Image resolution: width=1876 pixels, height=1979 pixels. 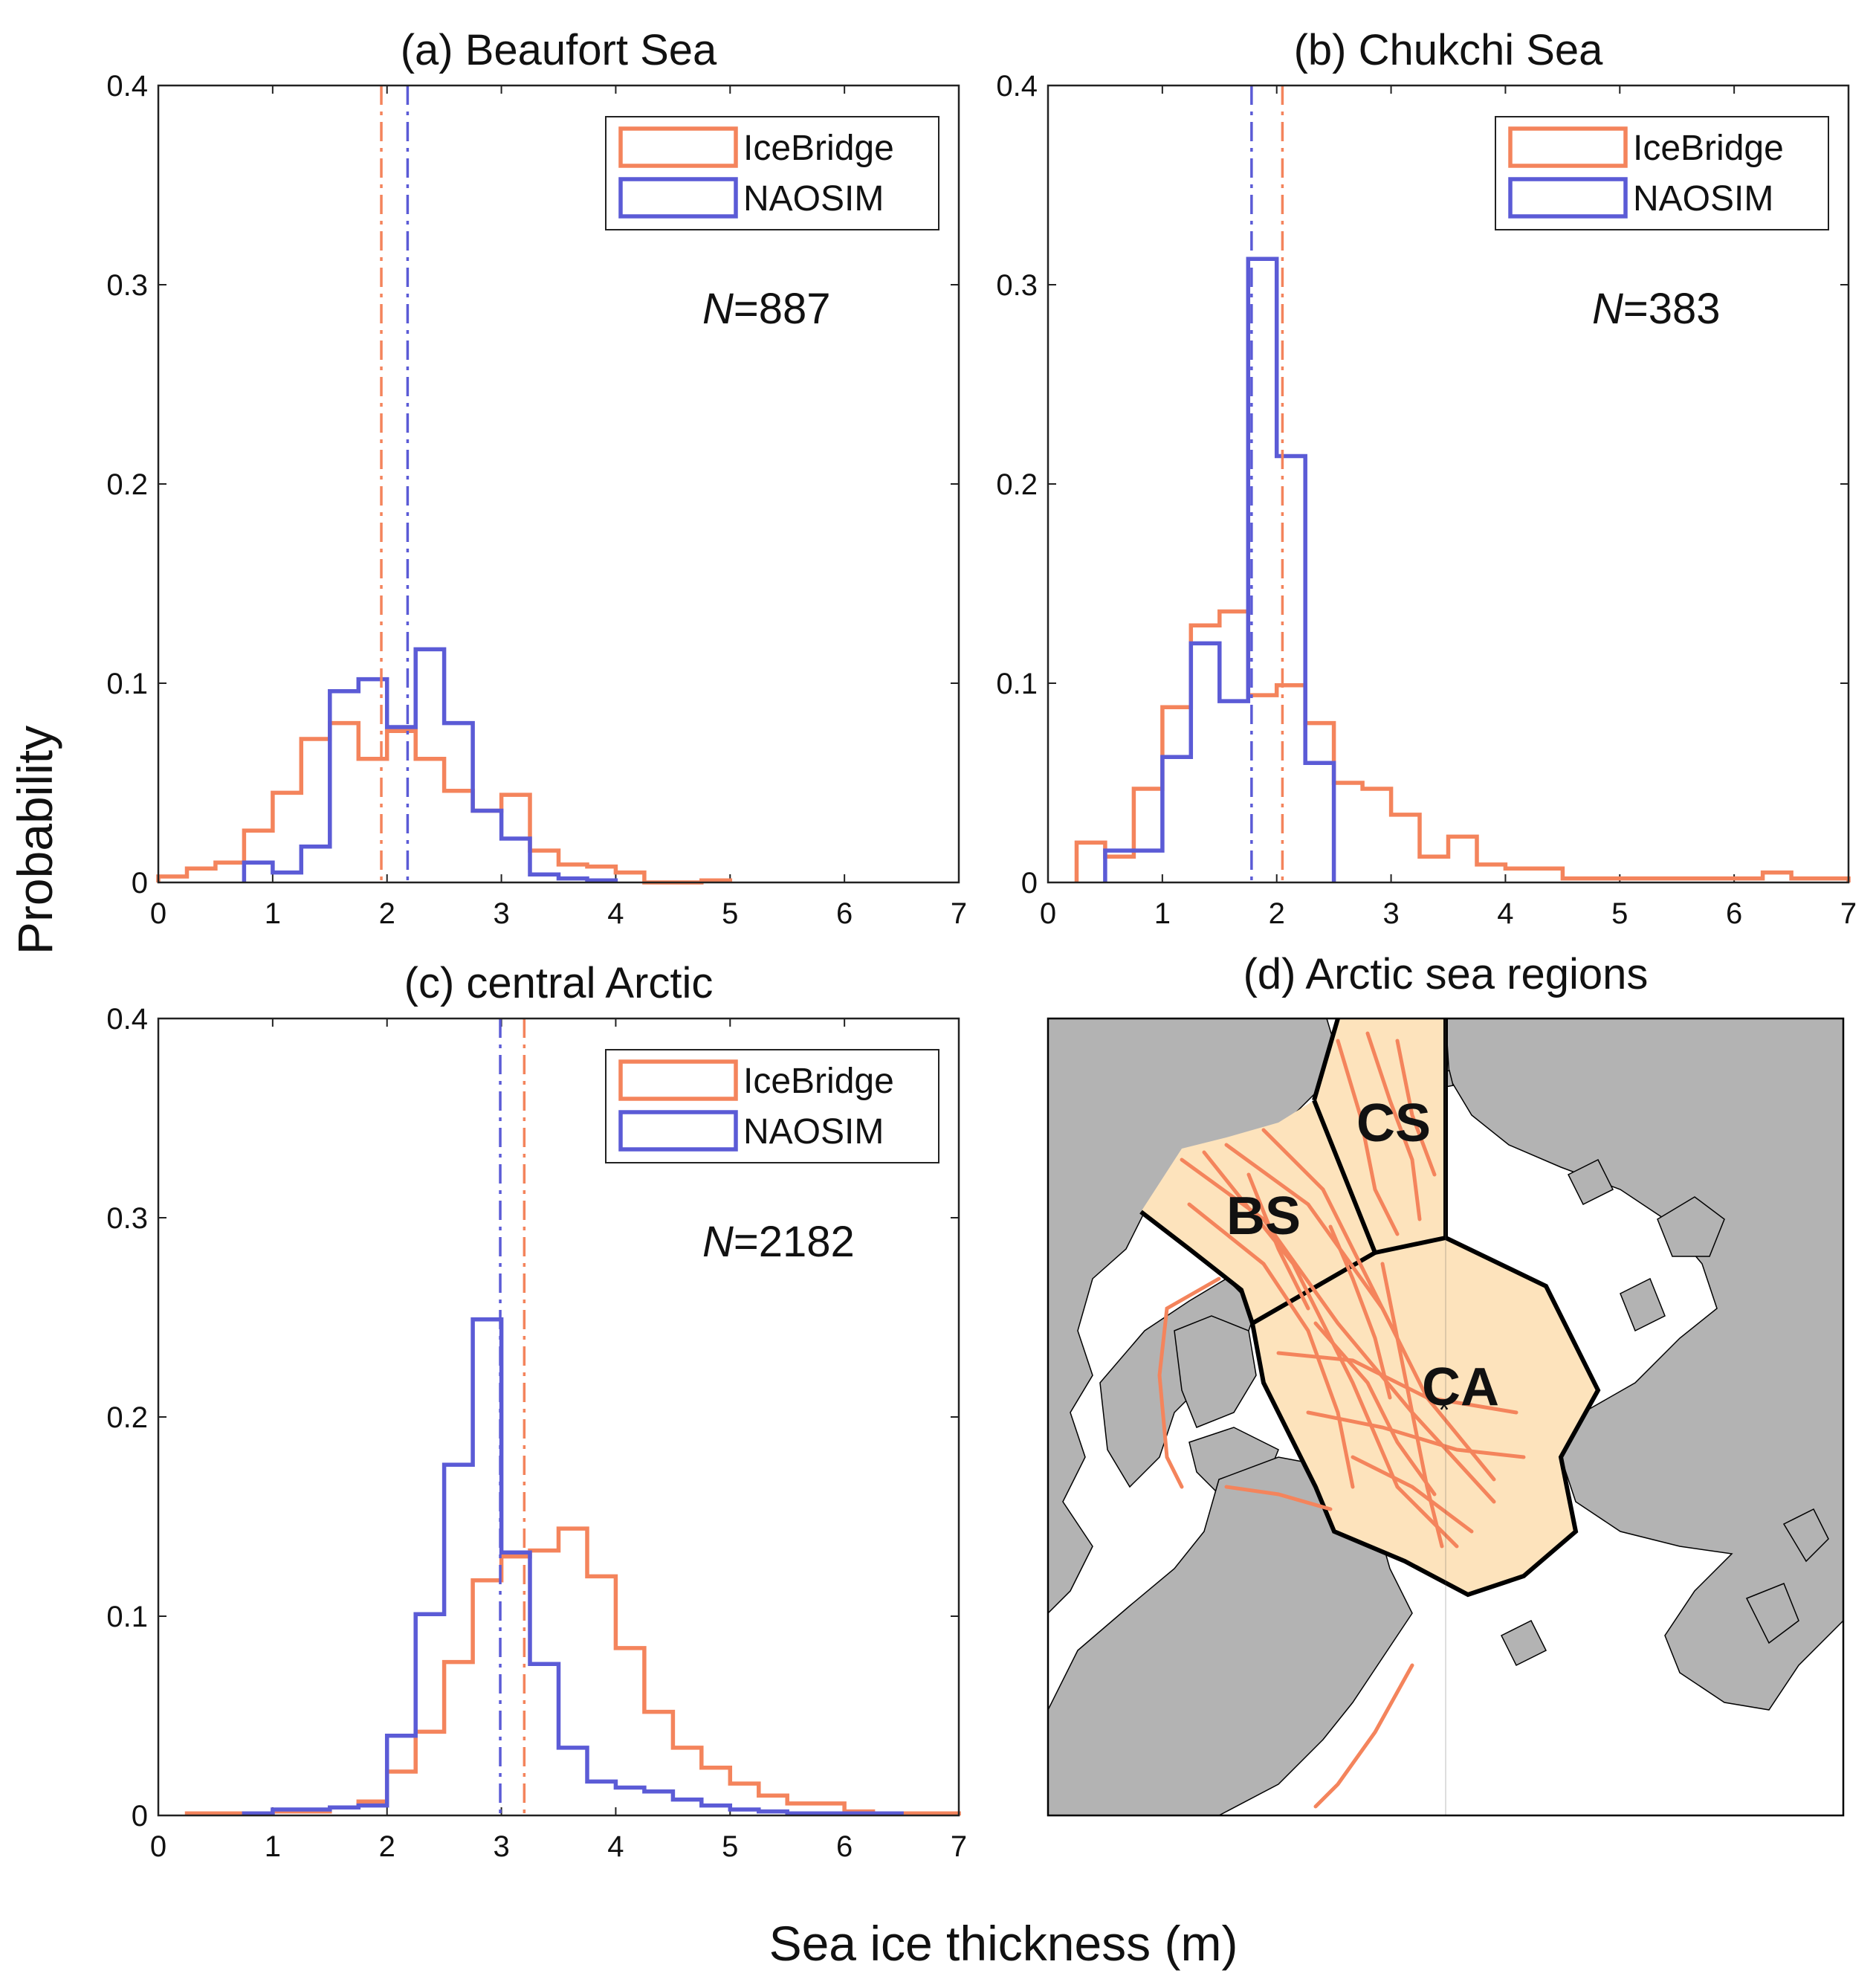 What do you see at coordinates (1393, 1123) in the screenshot?
I see `map-region-label-cs: CS` at bounding box center [1393, 1123].